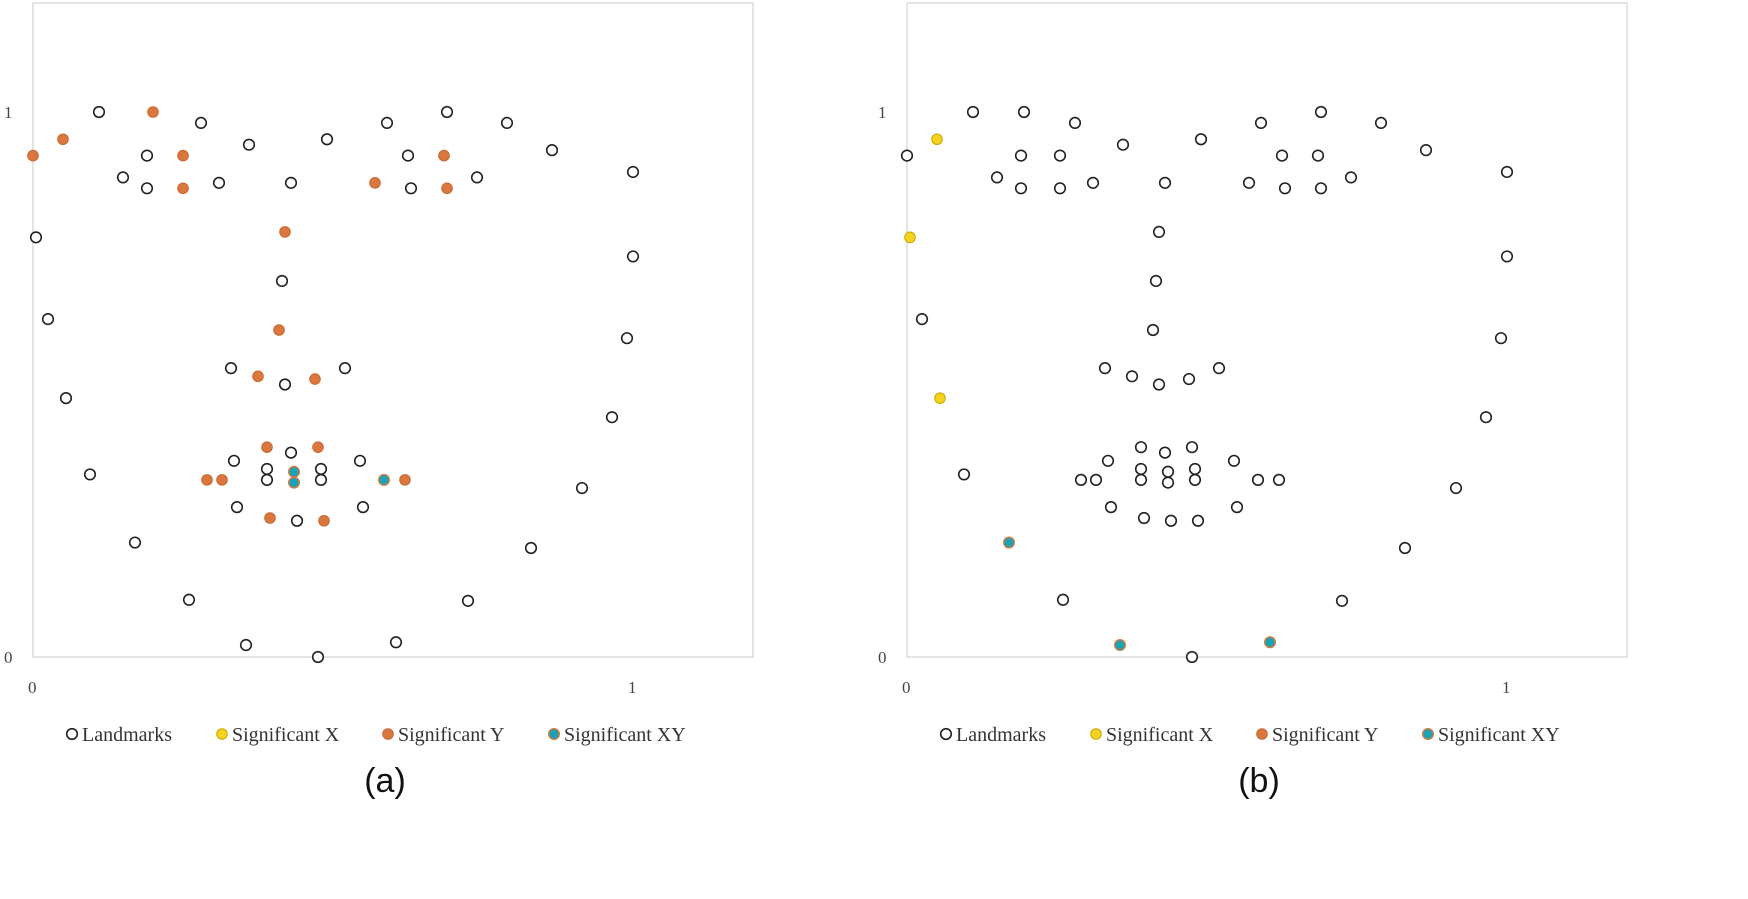  Describe the element at coordinates (443, 735) in the screenshot. I see `legend-item-significant-y: Significant Y` at that location.